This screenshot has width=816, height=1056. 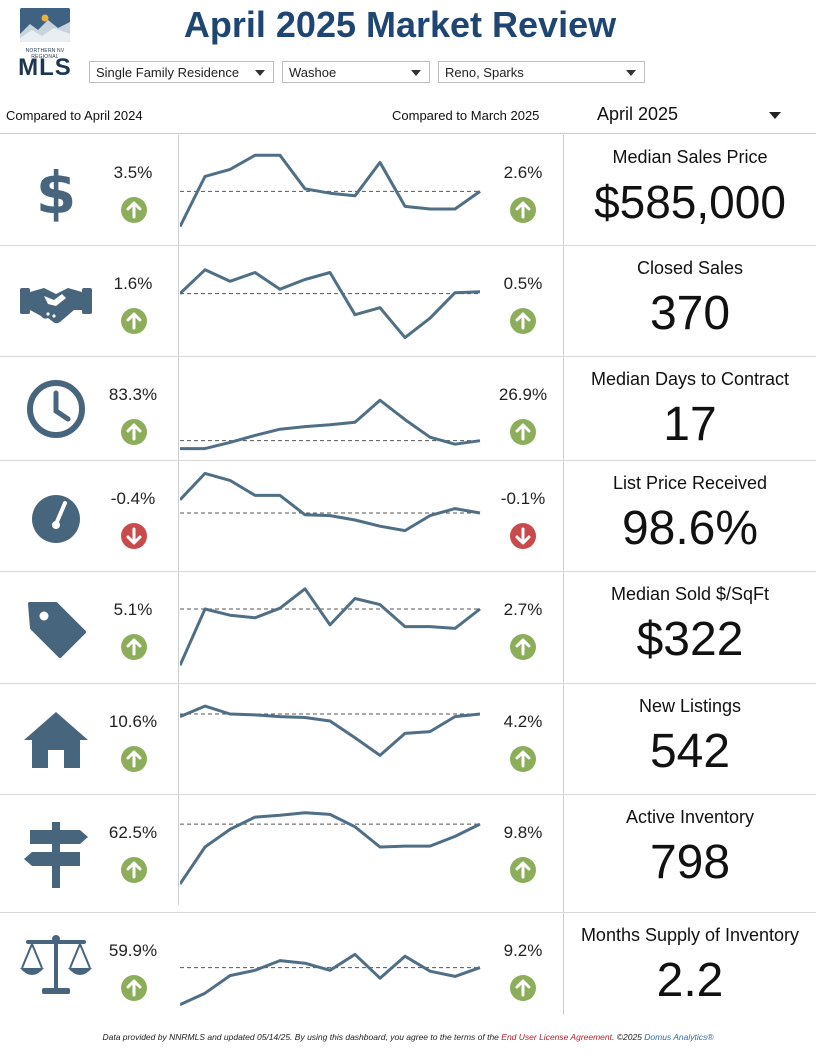 What do you see at coordinates (313, 72) in the screenshot?
I see `county-value: Washoe` at bounding box center [313, 72].